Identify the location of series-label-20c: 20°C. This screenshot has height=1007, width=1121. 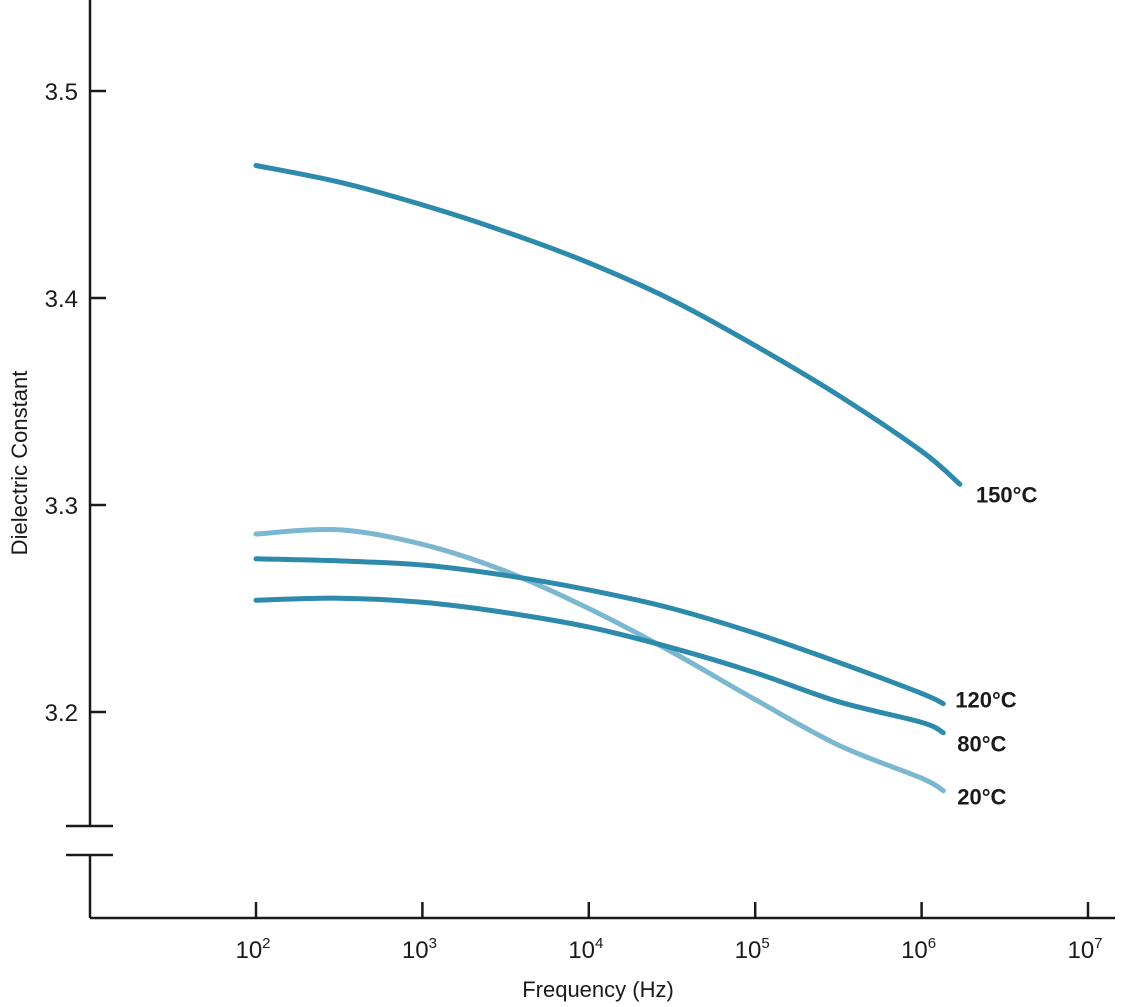
(981, 797).